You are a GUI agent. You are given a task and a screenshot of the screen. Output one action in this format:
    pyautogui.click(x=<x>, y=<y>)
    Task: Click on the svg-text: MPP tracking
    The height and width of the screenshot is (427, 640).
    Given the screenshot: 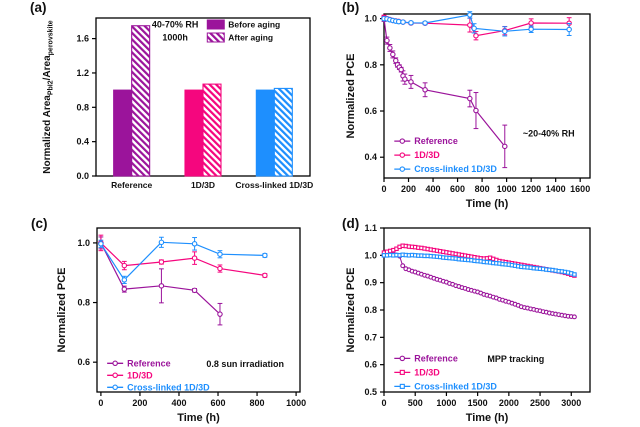 What is the action you would take?
    pyautogui.click(x=515, y=359)
    